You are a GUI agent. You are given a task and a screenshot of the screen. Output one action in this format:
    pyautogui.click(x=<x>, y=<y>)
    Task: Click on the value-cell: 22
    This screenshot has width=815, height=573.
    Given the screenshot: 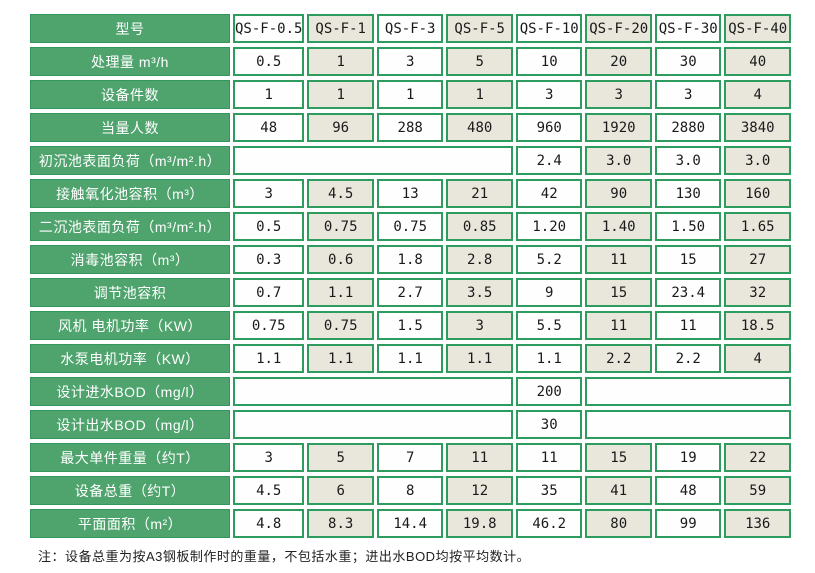 What is the action you would take?
    pyautogui.click(x=757, y=457)
    